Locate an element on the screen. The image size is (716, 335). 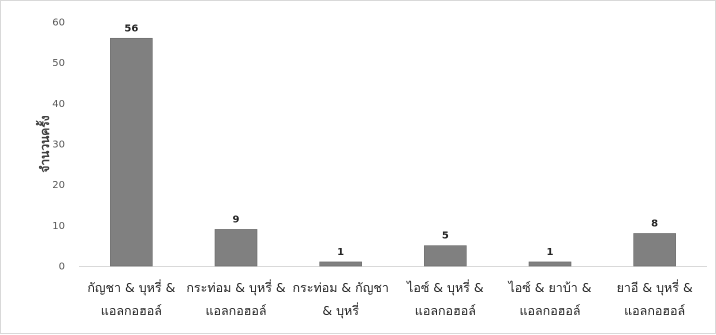
x-category-label: ยาอี & บุหรี่ & แอลกอฮอล์ is located at coordinates (655, 298).